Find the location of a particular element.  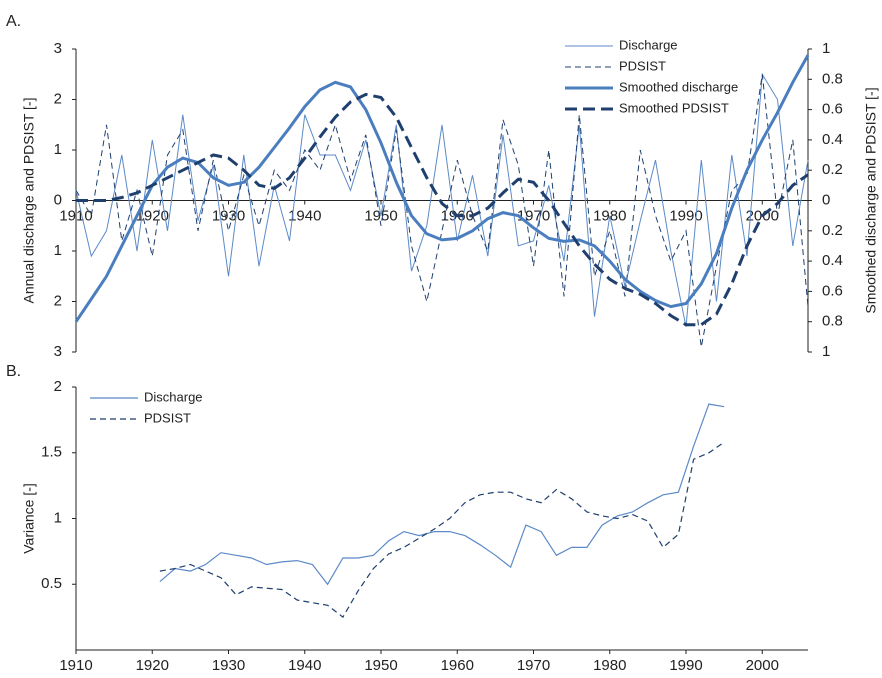

y-tick-label: 1.5 is located at coordinates (51, 452).